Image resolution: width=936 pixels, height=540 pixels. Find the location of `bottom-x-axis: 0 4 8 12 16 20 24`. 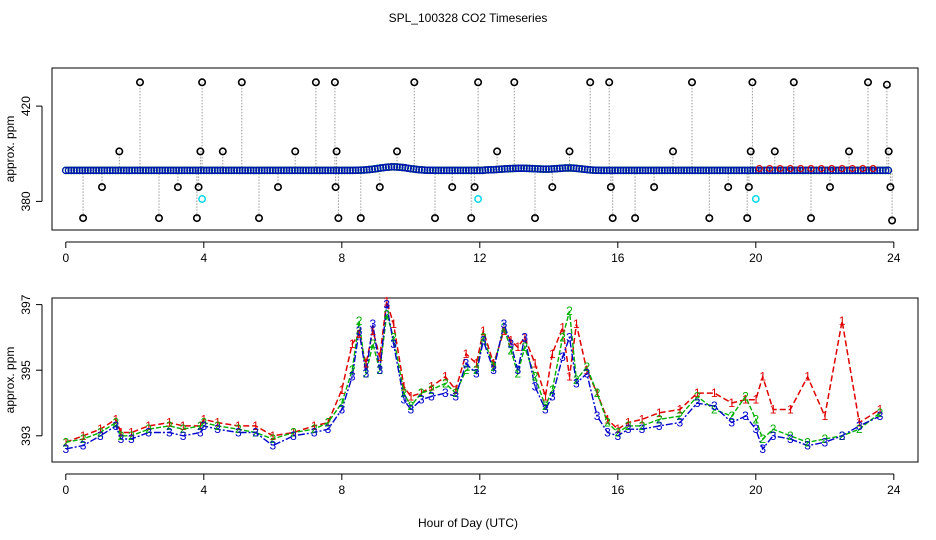

bottom-x-axis: 0 4 8 12 16 20 24 is located at coordinates (481, 485).